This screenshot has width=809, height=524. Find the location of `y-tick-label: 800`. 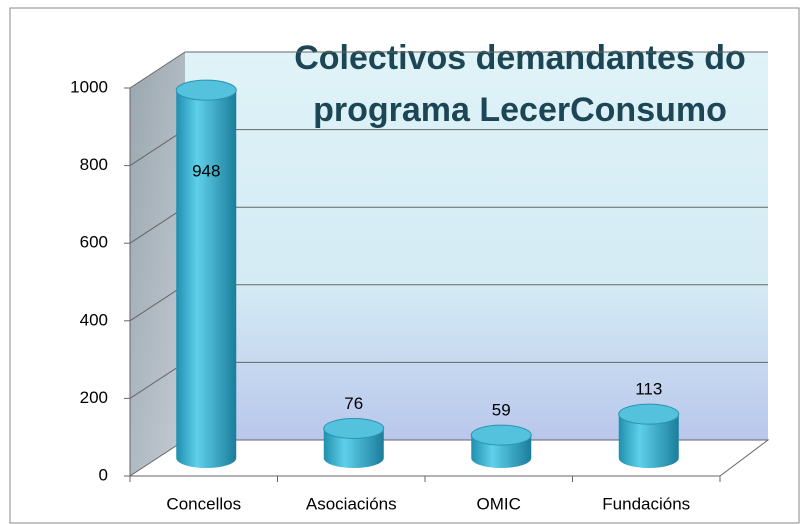

y-tick-label: 800 is located at coordinates (94, 164).